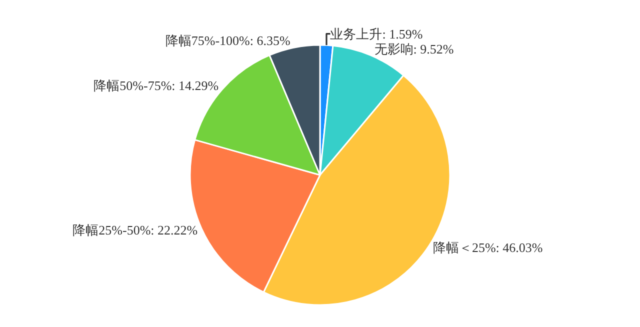  What do you see at coordinates (487, 248) in the screenshot?
I see `slice-label: 降幅＜25%: 46.03%` at bounding box center [487, 248].